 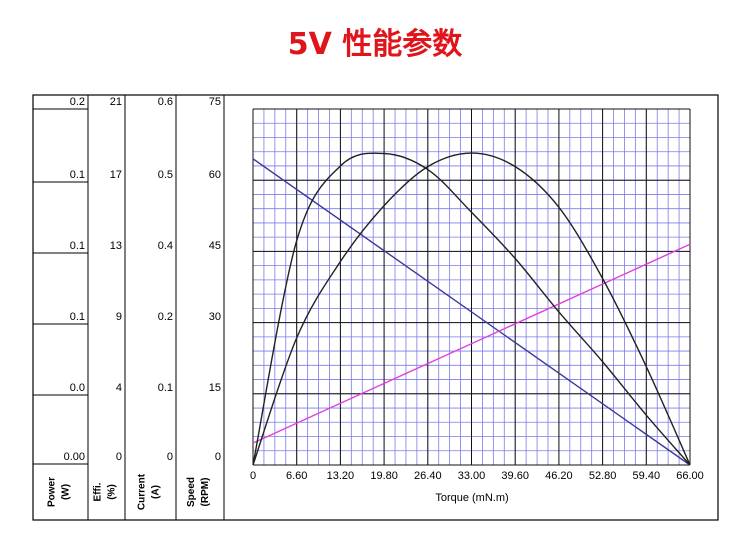 I want to click on y-tick-label: 60, so click(x=215, y=175).